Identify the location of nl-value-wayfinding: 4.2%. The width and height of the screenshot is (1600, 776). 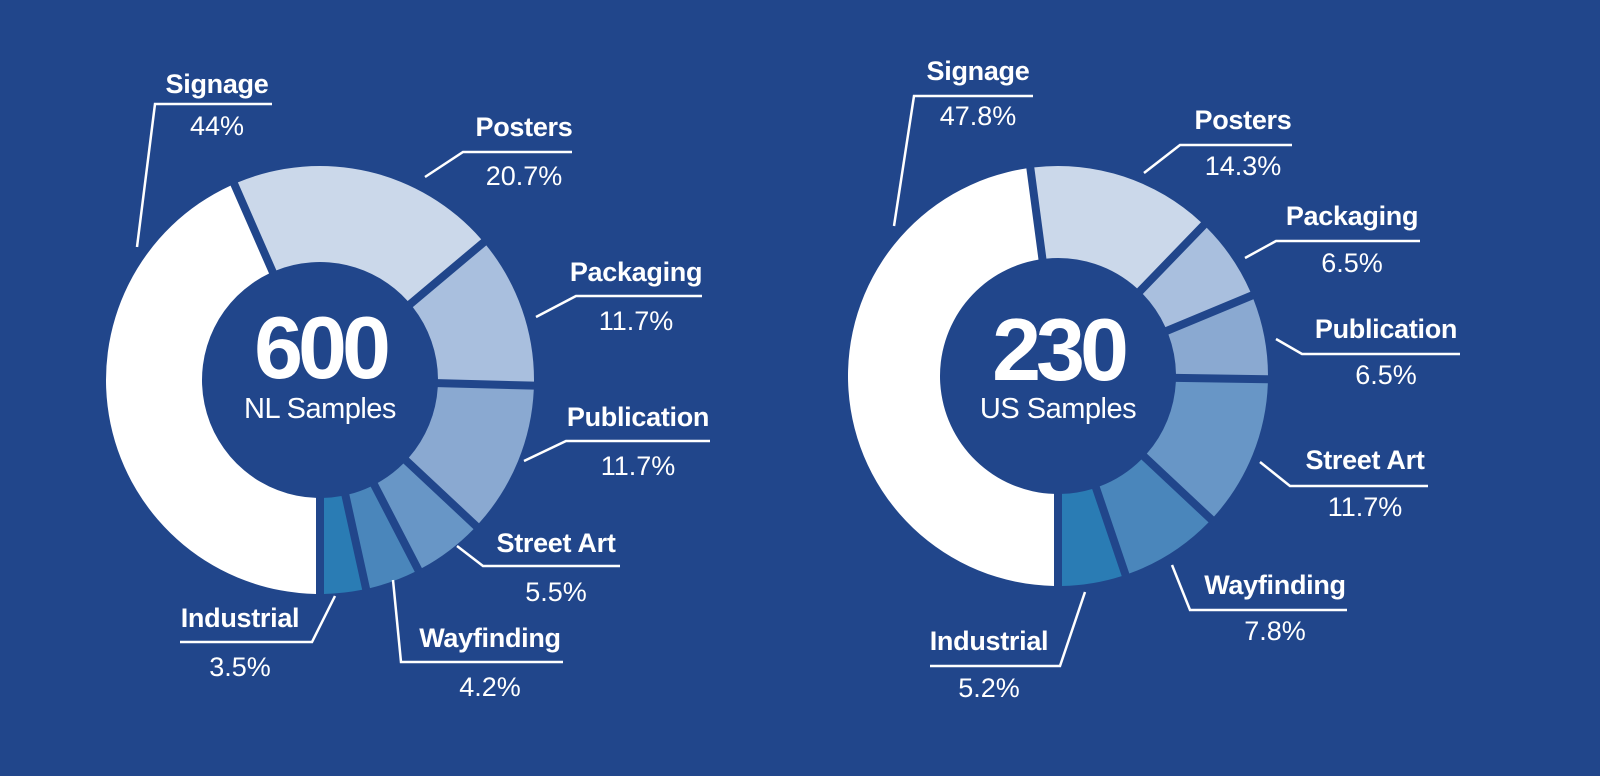
(490, 687).